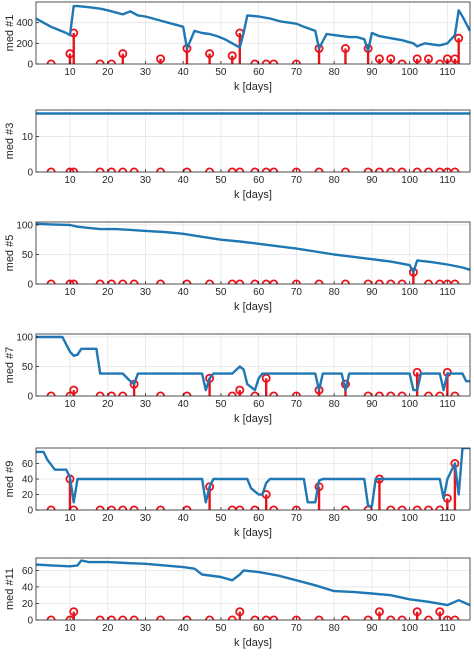 Image resolution: width=474 pixels, height=662 pixels. What do you see at coordinates (10, 33) in the screenshot?
I see `y-axis-label: med #1` at bounding box center [10, 33].